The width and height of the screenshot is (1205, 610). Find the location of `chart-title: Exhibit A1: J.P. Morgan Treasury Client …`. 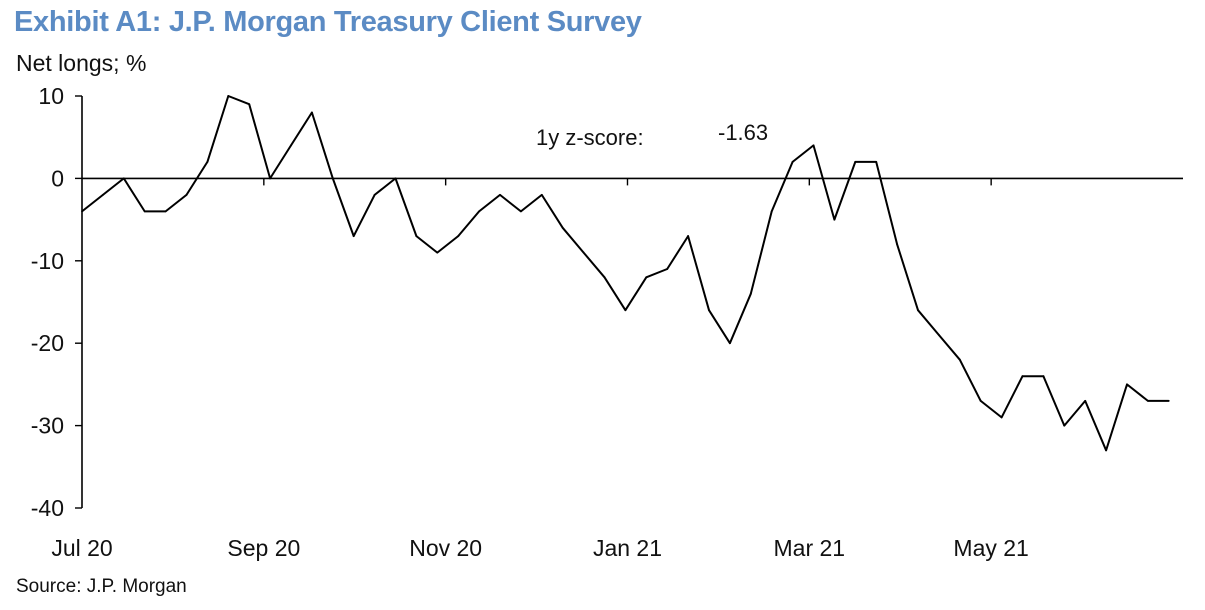

chart-title: Exhibit A1: J.P. Morgan Treasury Client … is located at coordinates (328, 22).